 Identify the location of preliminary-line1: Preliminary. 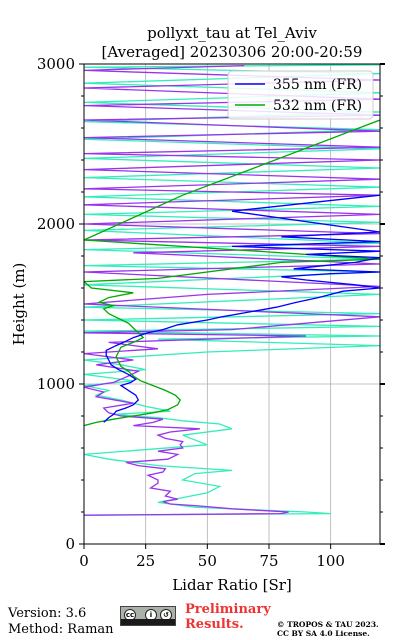
(228, 609).